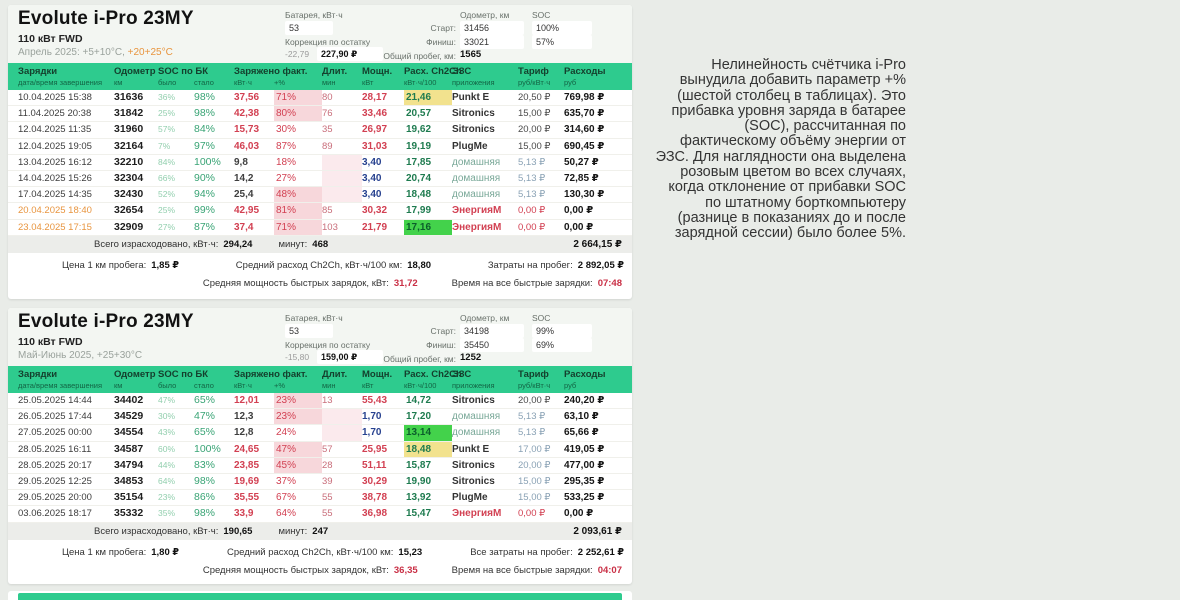 The height and width of the screenshot is (600, 1180). I want to click on cell-ch2ch: 15,47, so click(419, 514).